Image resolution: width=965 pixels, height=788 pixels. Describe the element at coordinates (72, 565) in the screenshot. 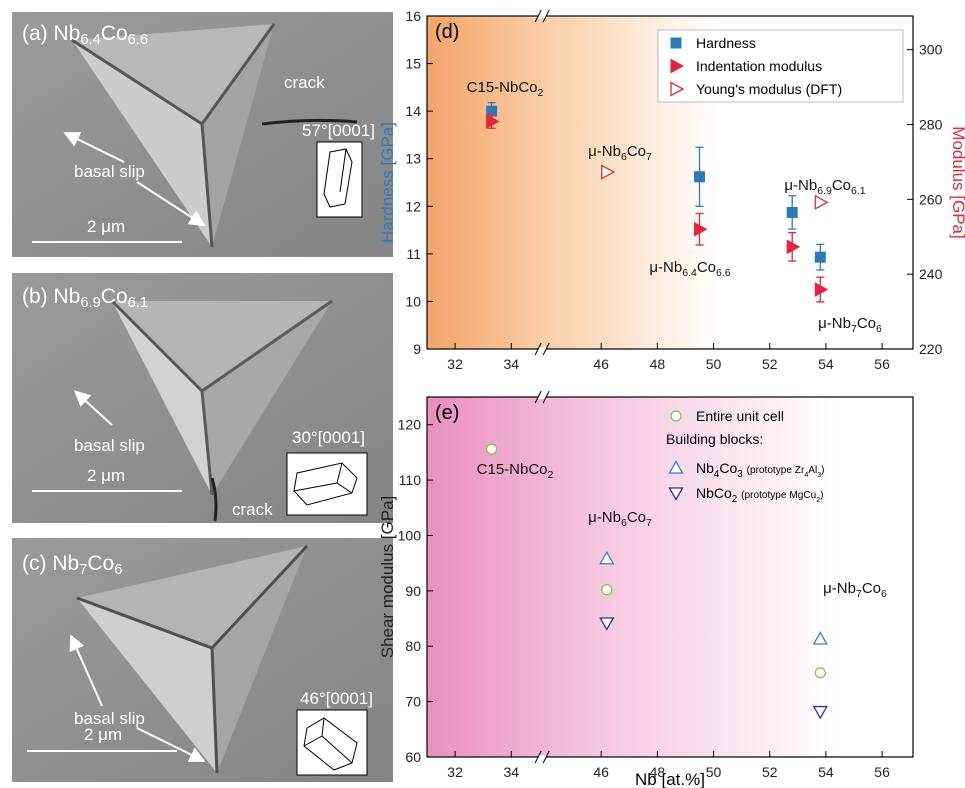

I see `panel-label: (c) Nb7Co6` at that location.